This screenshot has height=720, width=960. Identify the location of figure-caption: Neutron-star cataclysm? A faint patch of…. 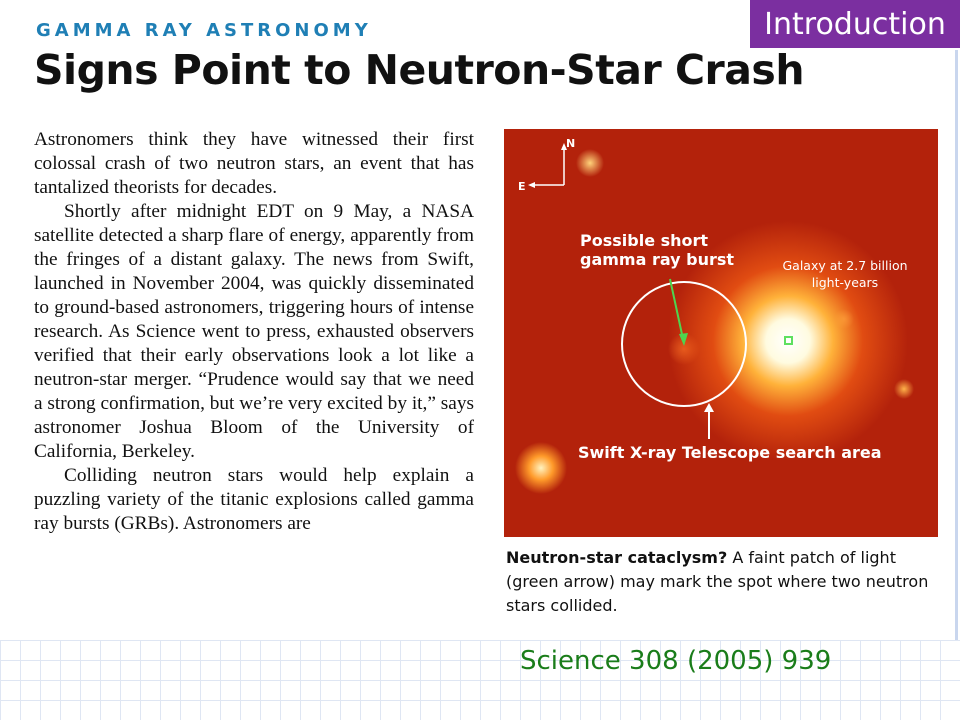
(723, 582).